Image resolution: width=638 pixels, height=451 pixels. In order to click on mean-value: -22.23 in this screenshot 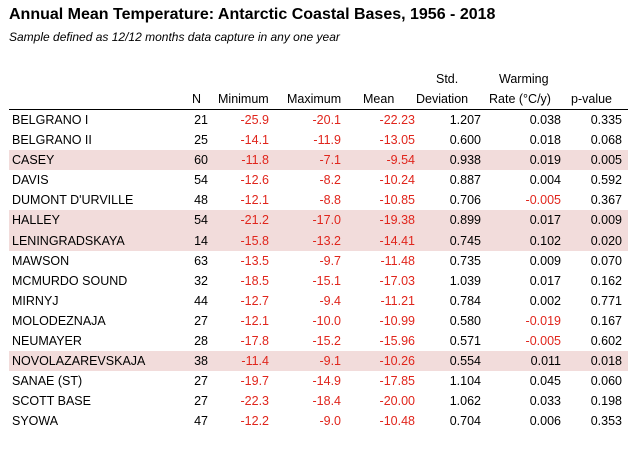, I will do `click(397, 120)`.